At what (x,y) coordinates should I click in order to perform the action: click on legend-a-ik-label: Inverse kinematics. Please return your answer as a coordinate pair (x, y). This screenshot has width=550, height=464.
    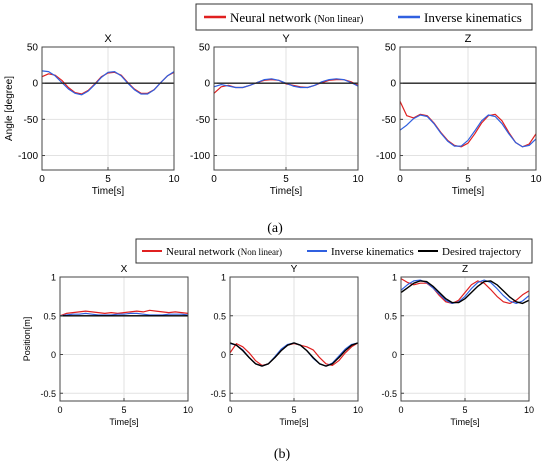
    Looking at the image, I should click on (473, 17).